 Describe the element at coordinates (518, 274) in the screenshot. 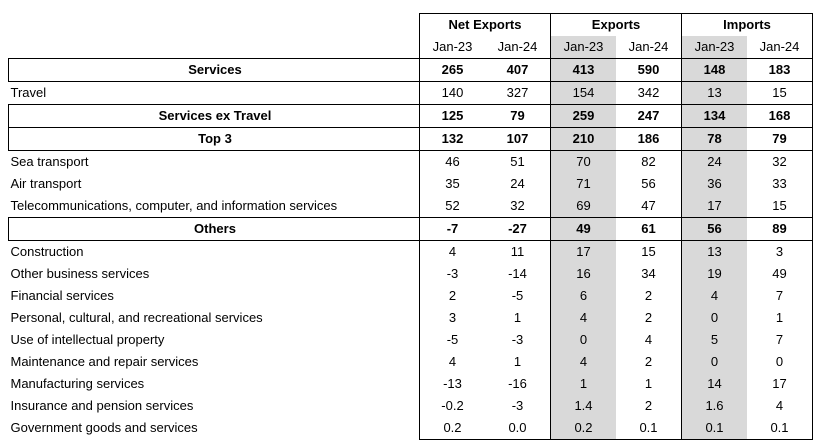

I see `value-cell: -14` at that location.